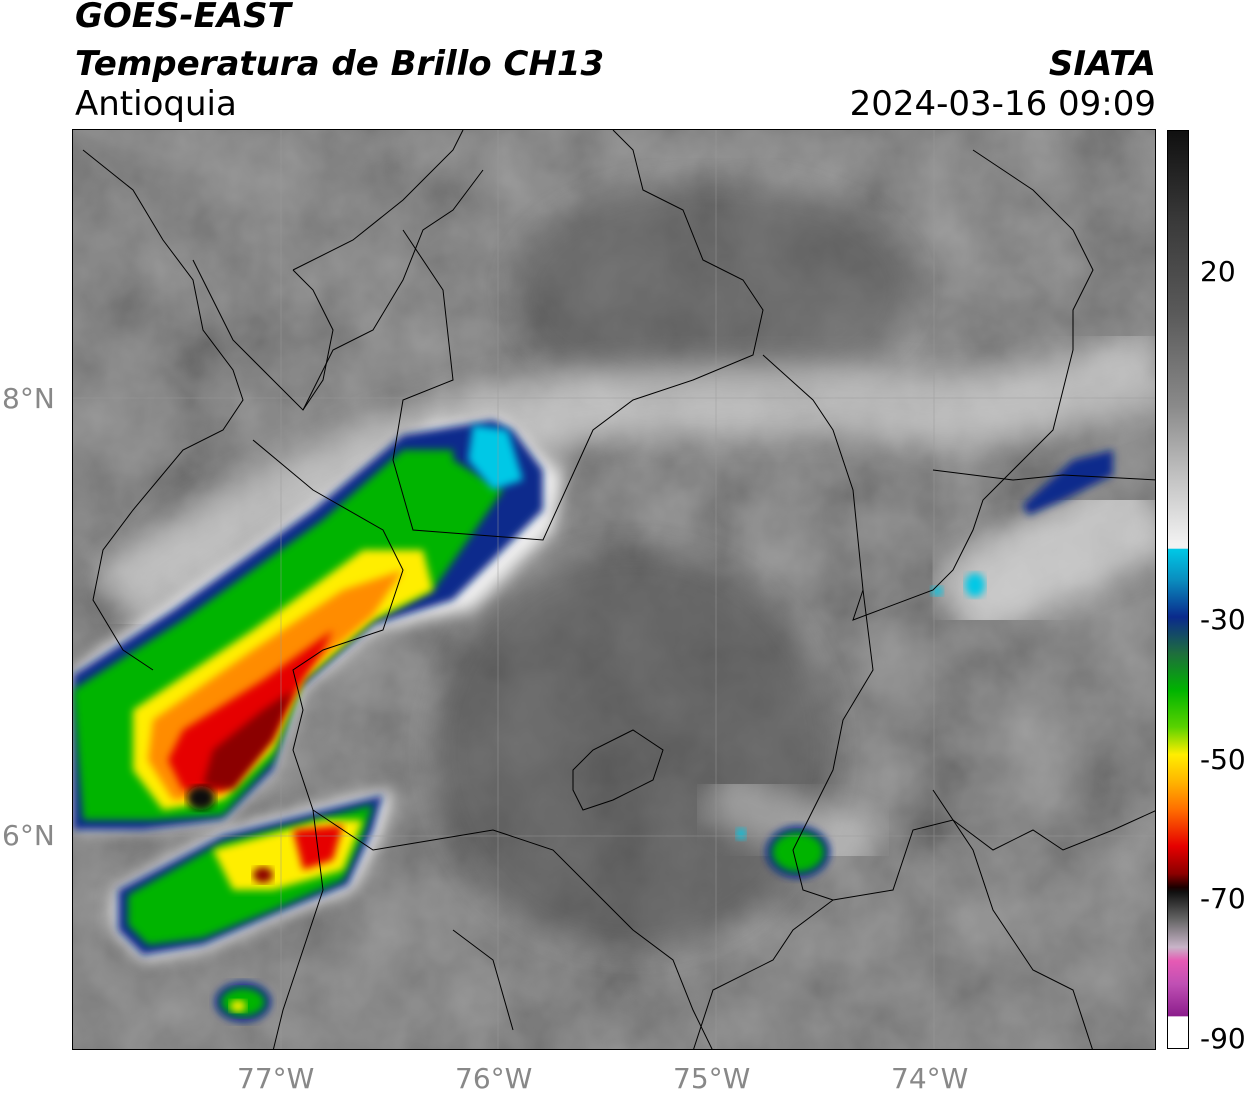 The image size is (1252, 1099). Describe the element at coordinates (28, 398) in the screenshot. I see `lat-tick-8n: 8°N` at that location.